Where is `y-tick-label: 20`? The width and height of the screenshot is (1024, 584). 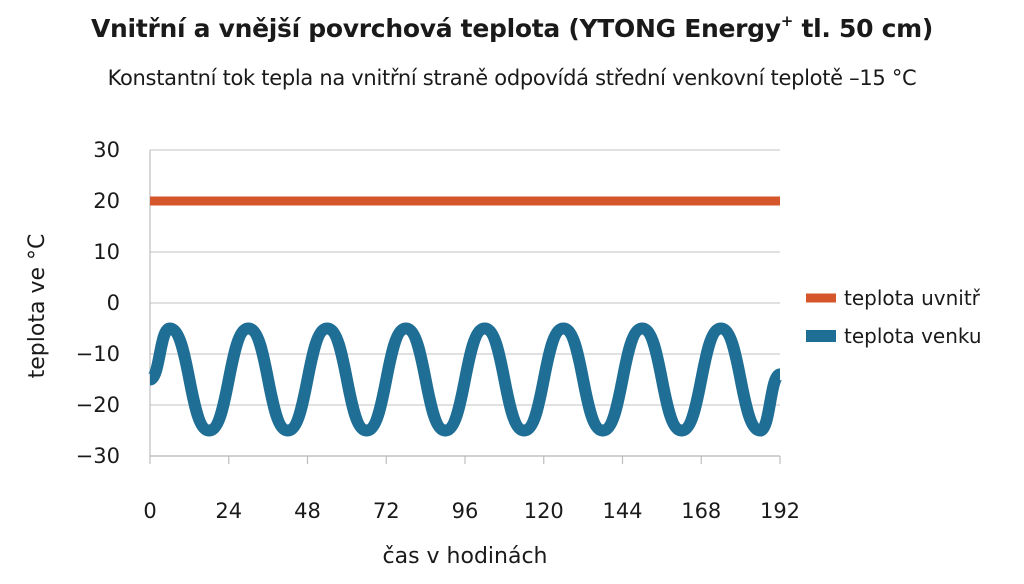
y-tick-label: 20 is located at coordinates (106, 201).